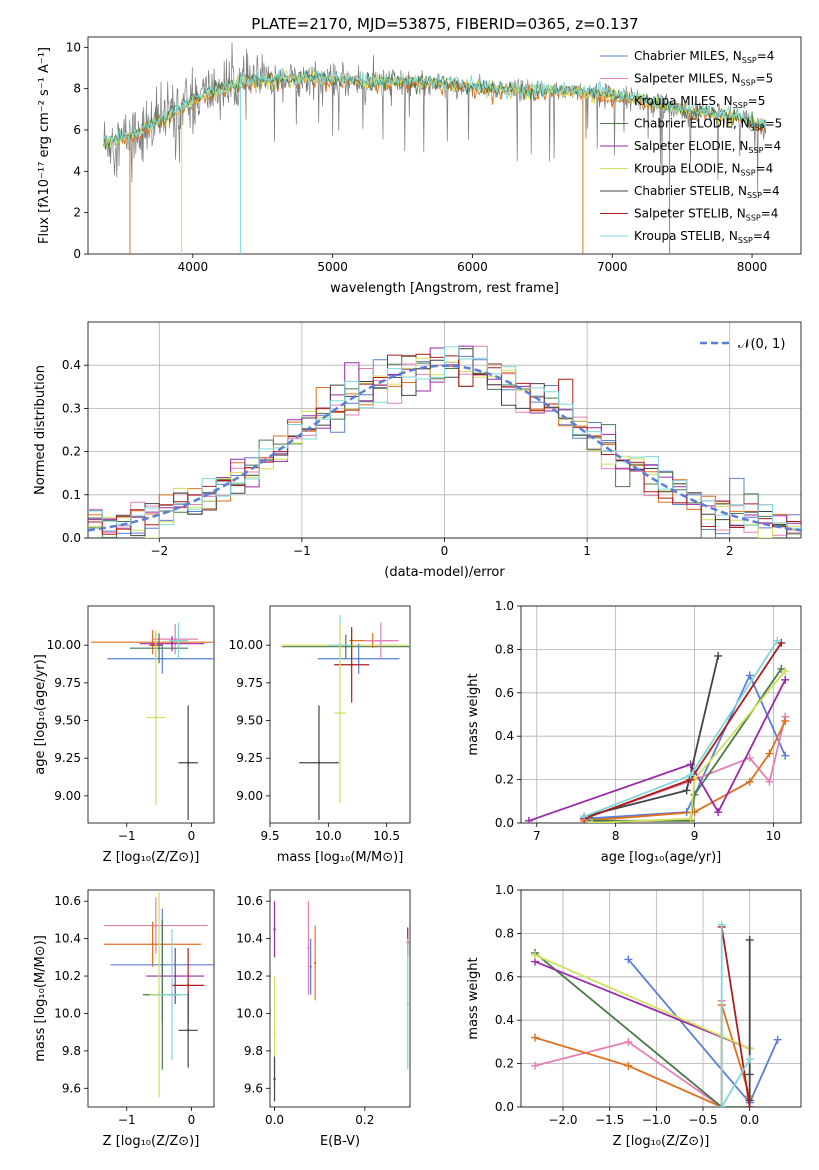 This screenshot has width=819, height=1170. I want to click on weight_vs_Z-ylabel: mass weight, so click(473, 998).